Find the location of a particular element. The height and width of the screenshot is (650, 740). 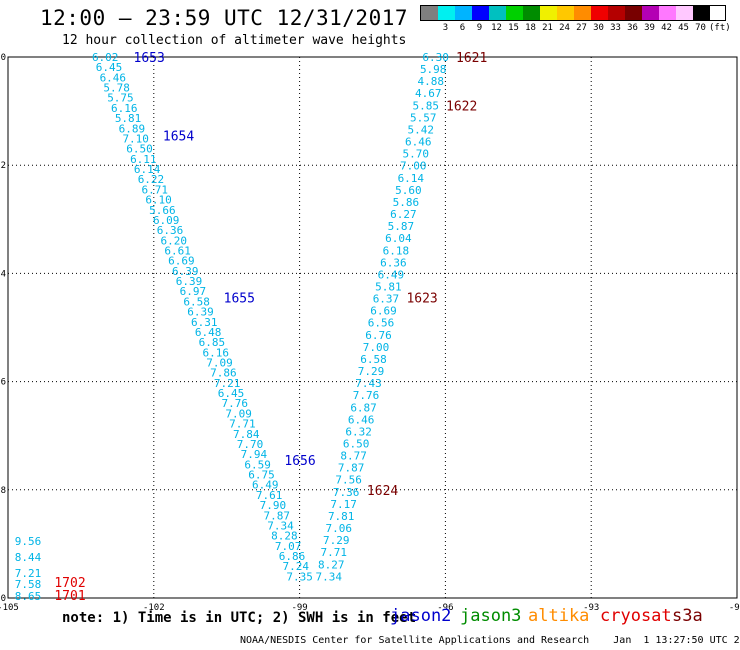

swh-value: 7.43 is located at coordinates (368, 383).